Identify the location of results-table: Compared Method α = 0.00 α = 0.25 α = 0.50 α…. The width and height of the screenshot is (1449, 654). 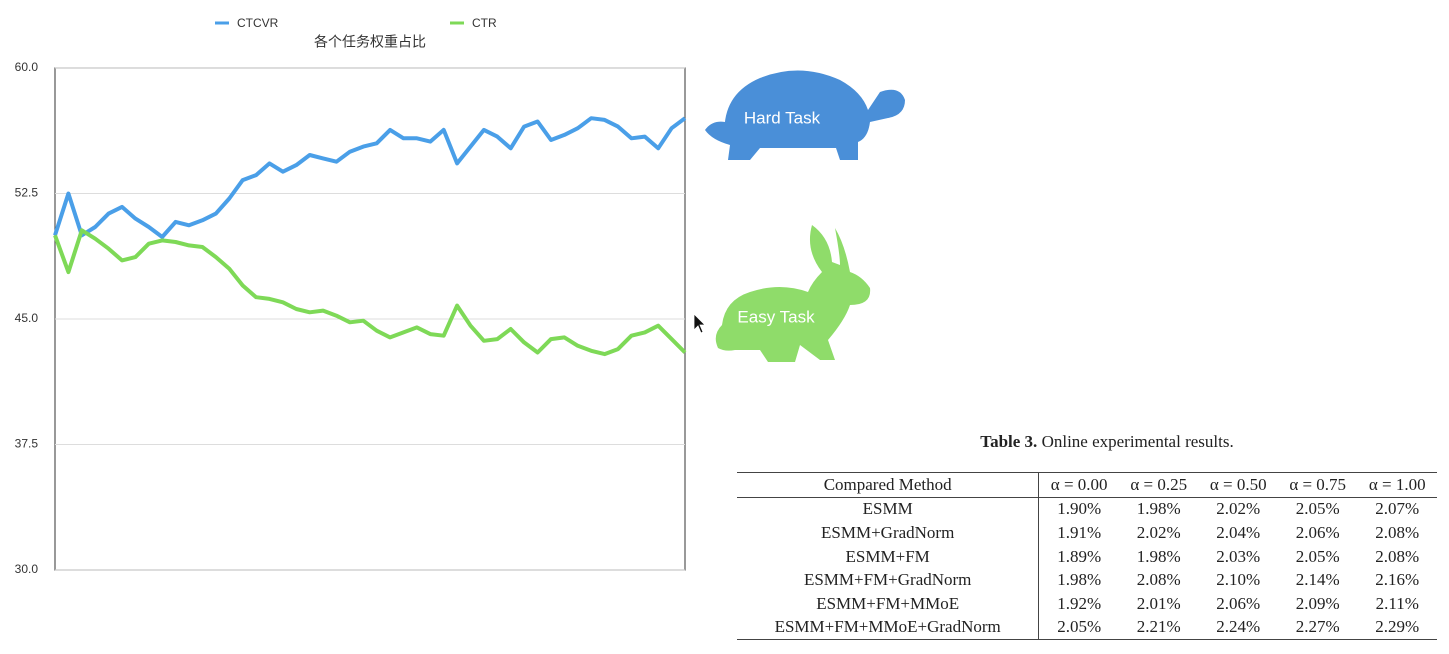
(1087, 556).